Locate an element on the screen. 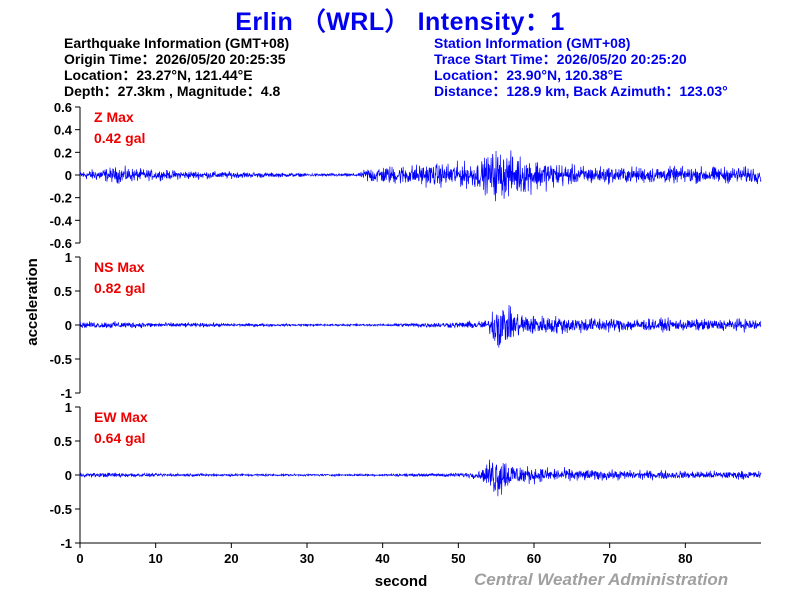  max-value: 0.64 gal is located at coordinates (119, 438).